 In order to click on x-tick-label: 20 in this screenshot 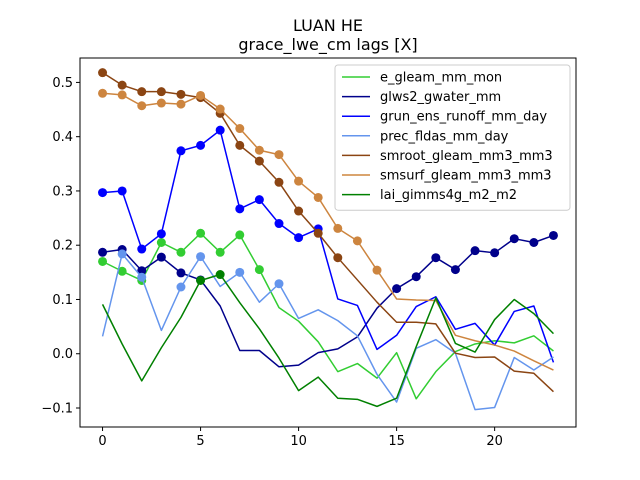, I will do `click(494, 441)`.